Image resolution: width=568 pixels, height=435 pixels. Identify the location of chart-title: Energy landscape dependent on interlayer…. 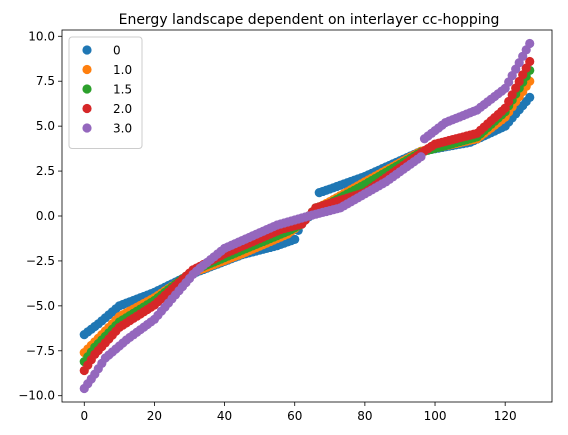
(309, 20).